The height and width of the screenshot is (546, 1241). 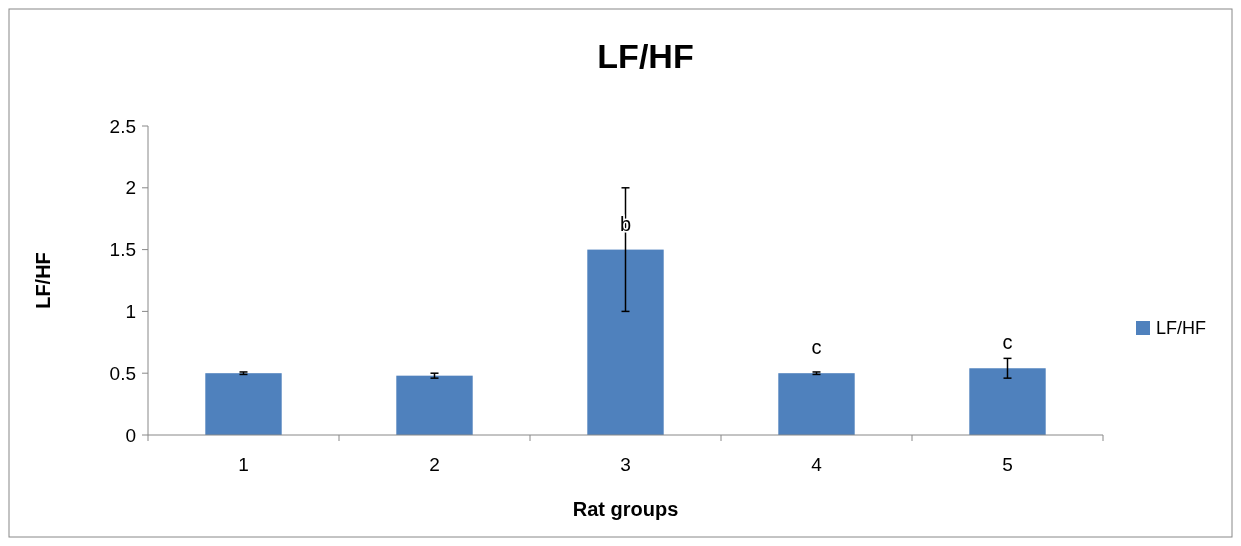 What do you see at coordinates (43, 280) in the screenshot?
I see `y-axis-title: LF/HF` at bounding box center [43, 280].